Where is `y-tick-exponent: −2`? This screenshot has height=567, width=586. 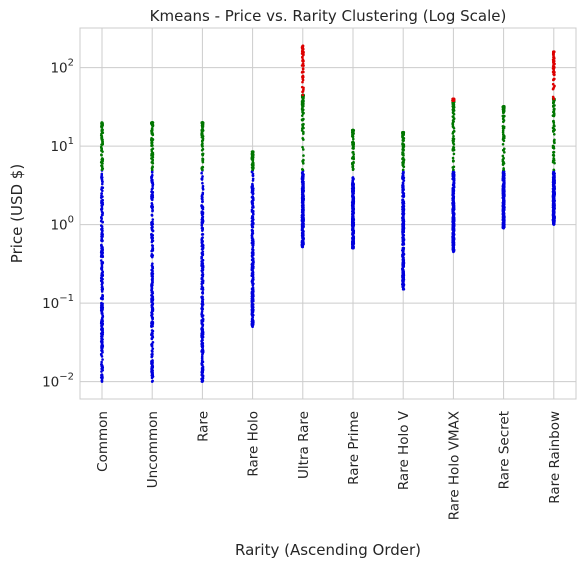 y-tick-exponent: −2 is located at coordinates (66, 377).